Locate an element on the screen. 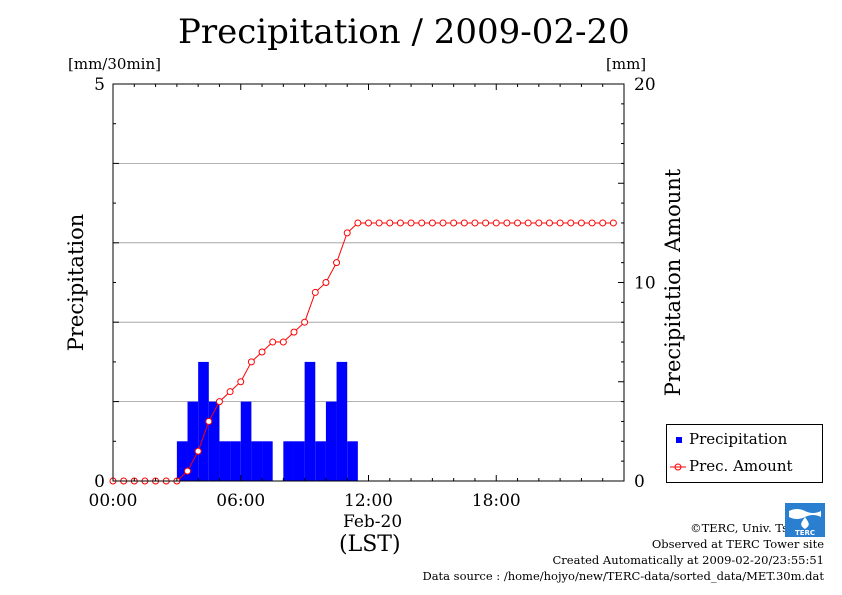 The width and height of the screenshot is (842, 595). x-tick-label: 06:00 is located at coordinates (240, 501).